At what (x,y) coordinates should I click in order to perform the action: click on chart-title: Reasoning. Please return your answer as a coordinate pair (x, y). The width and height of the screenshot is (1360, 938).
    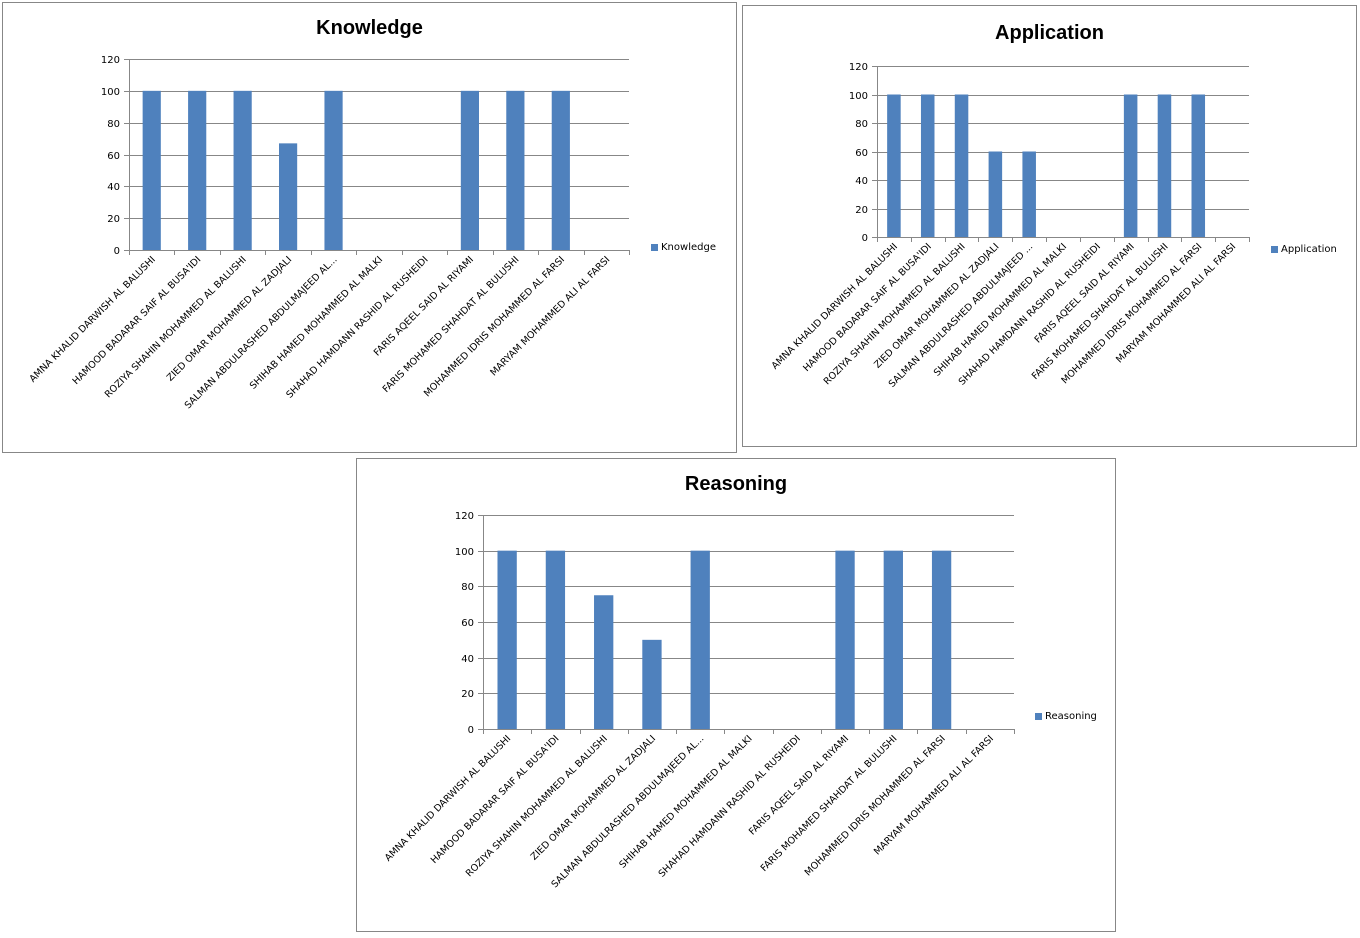
    Looking at the image, I should click on (736, 484).